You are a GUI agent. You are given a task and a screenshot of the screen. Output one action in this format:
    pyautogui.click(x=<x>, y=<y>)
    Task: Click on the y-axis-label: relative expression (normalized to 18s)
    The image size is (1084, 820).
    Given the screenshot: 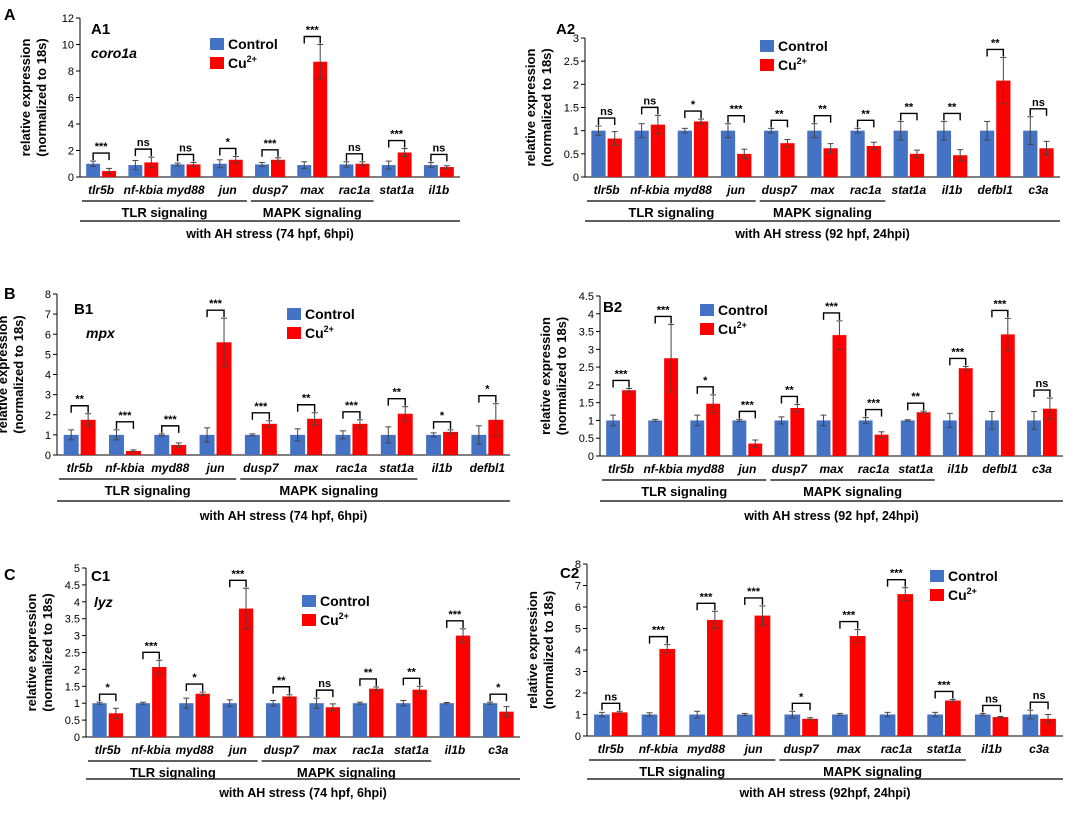 What is the action you would take?
    pyautogui.click(x=540, y=650)
    